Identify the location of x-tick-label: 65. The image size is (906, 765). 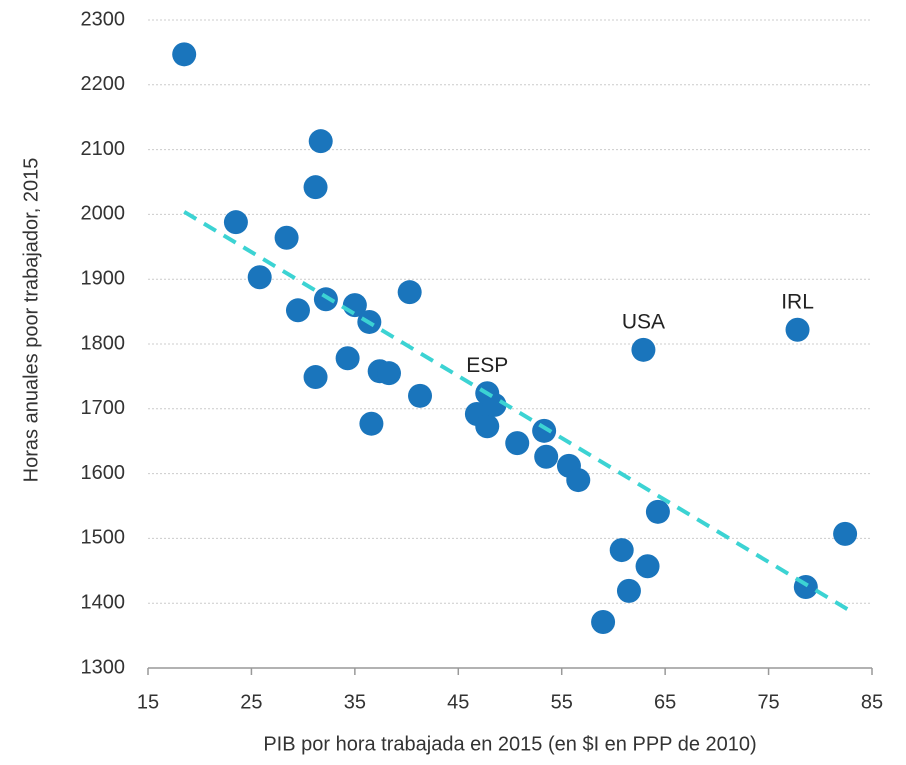
(665, 702).